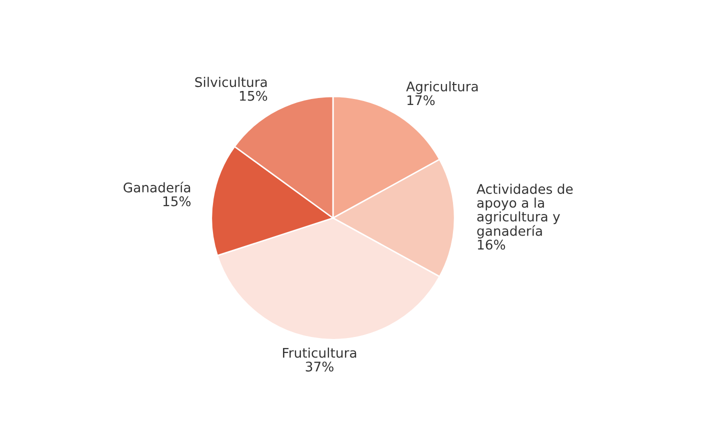 Image resolution: width=703 pixels, height=440 pixels. I want to click on slice-label: Ganadería, so click(157, 187).